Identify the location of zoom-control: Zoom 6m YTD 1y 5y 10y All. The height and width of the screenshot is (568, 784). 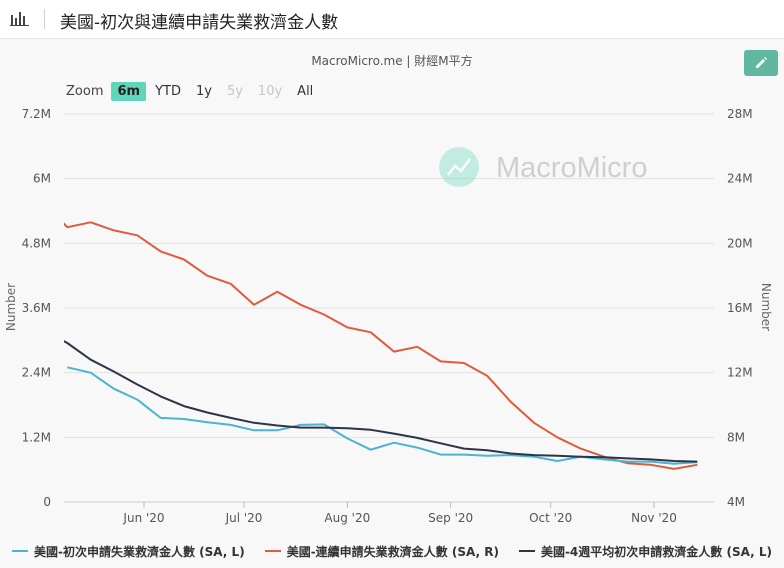
(194, 91).